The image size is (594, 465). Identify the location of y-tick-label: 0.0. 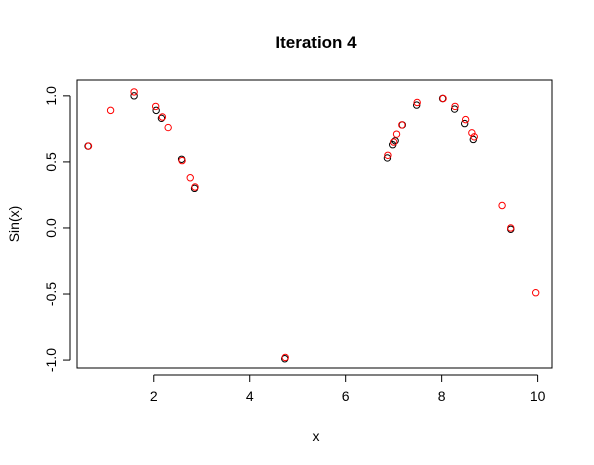
(51, 228).